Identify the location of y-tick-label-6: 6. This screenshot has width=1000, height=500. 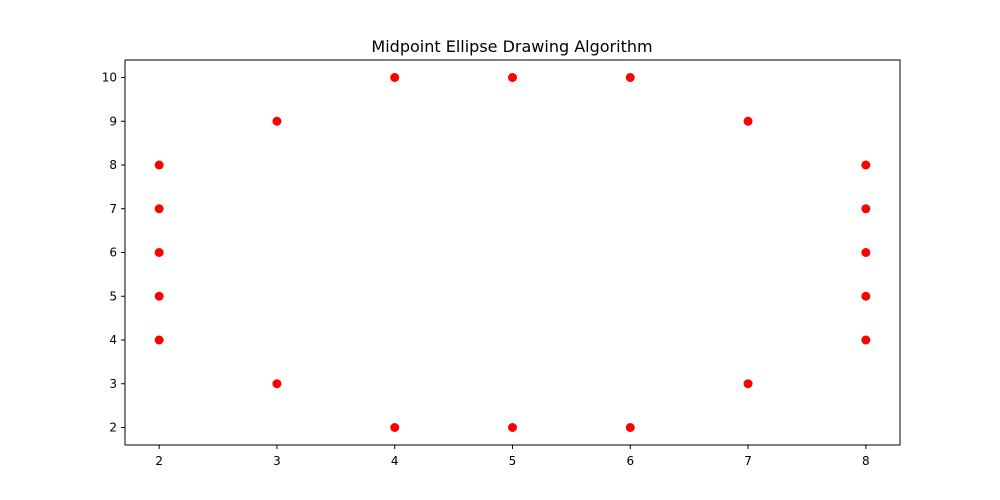
(113, 253).